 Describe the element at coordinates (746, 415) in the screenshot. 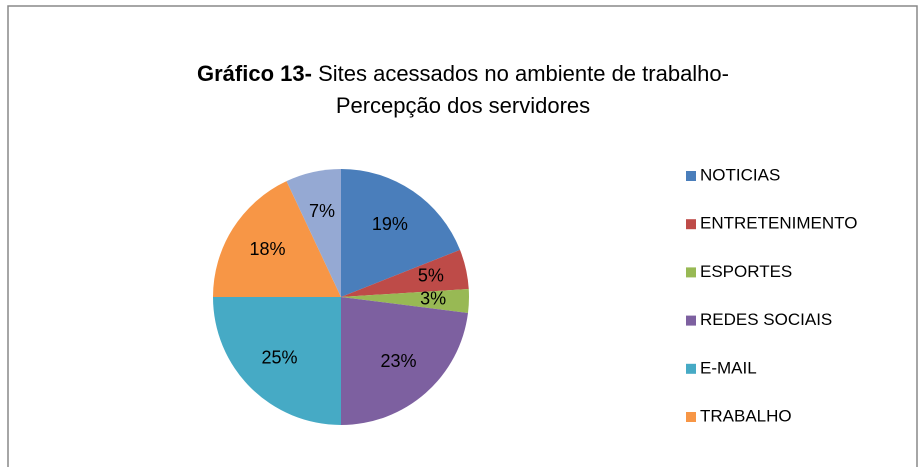

I see `legend-label: TRABALHO` at that location.